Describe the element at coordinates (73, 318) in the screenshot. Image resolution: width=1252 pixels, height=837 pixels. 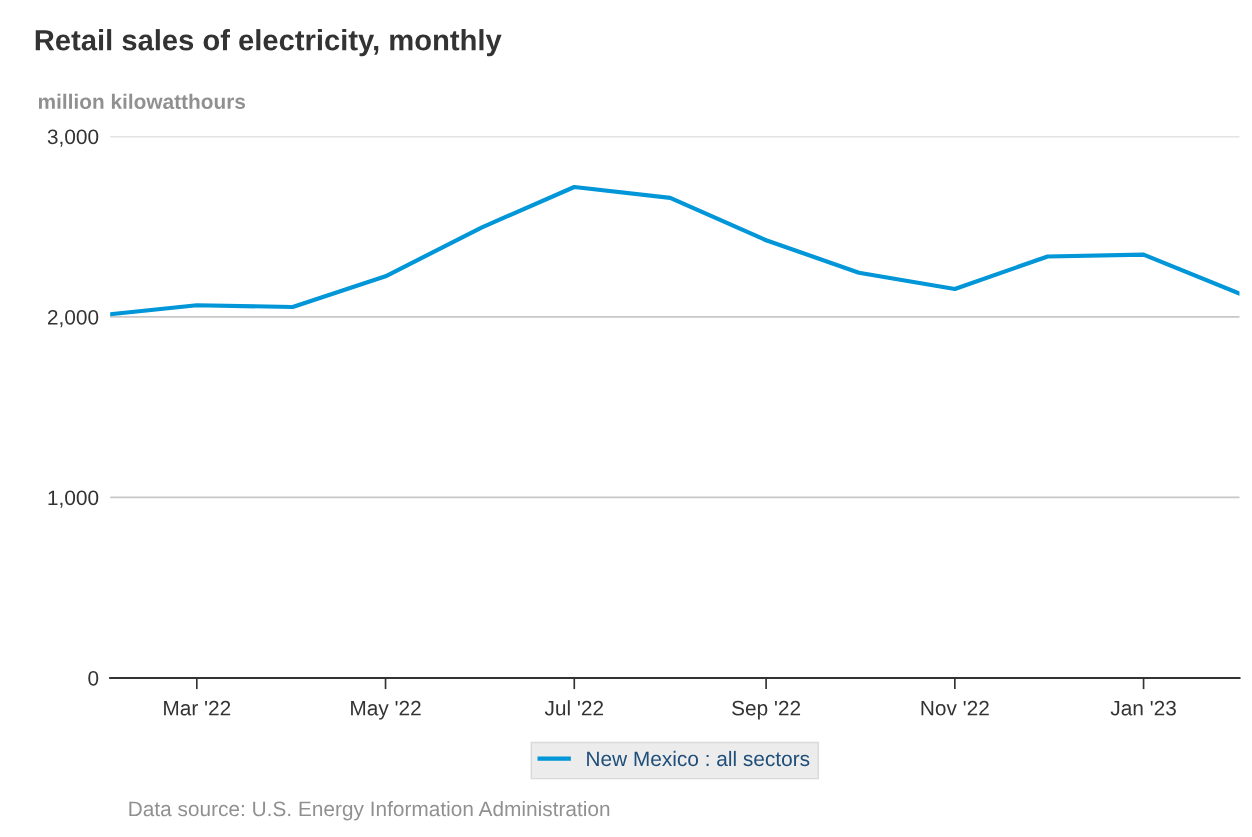
I see `y-tick-label: 2,000` at that location.